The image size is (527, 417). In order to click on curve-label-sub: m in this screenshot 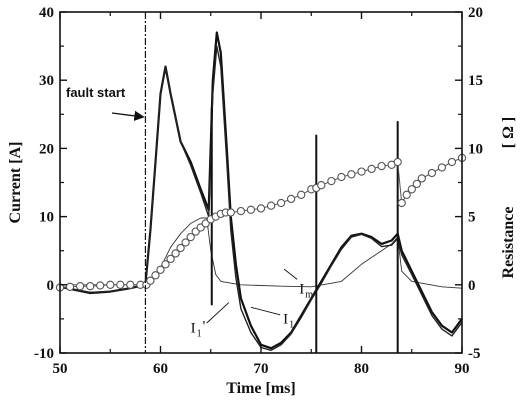, I will do `click(309, 295)`.